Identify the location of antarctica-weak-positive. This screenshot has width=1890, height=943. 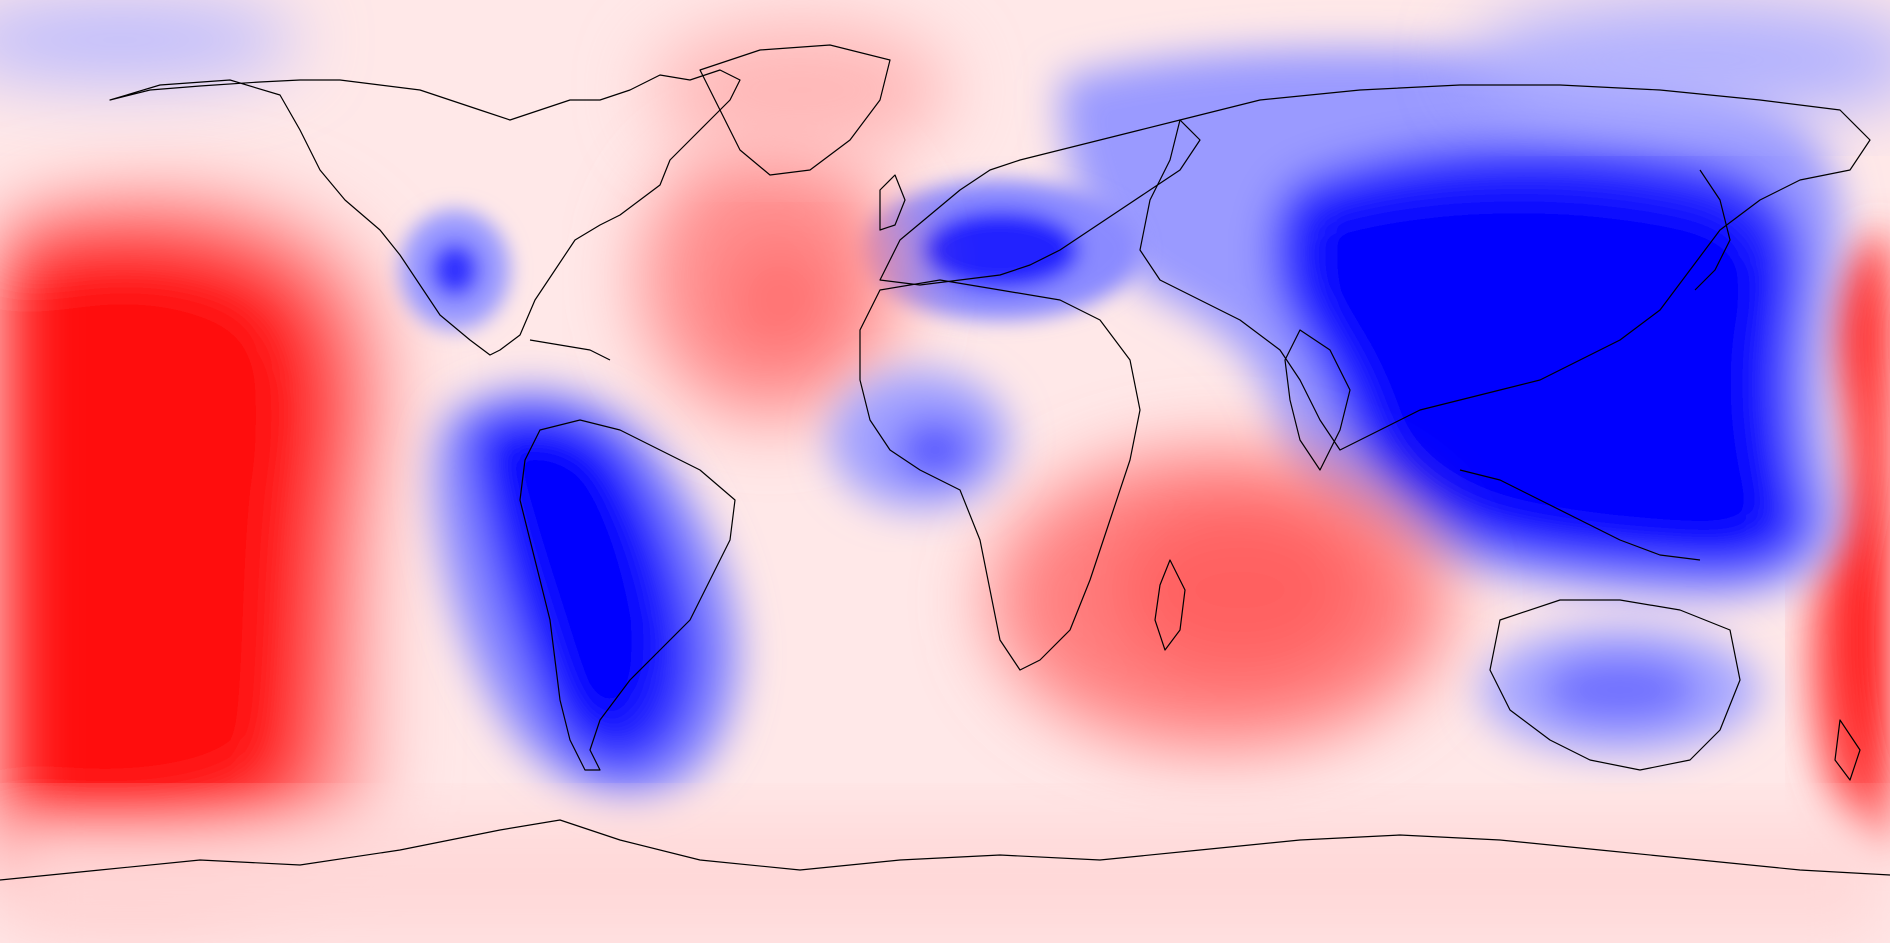
(945, 881).